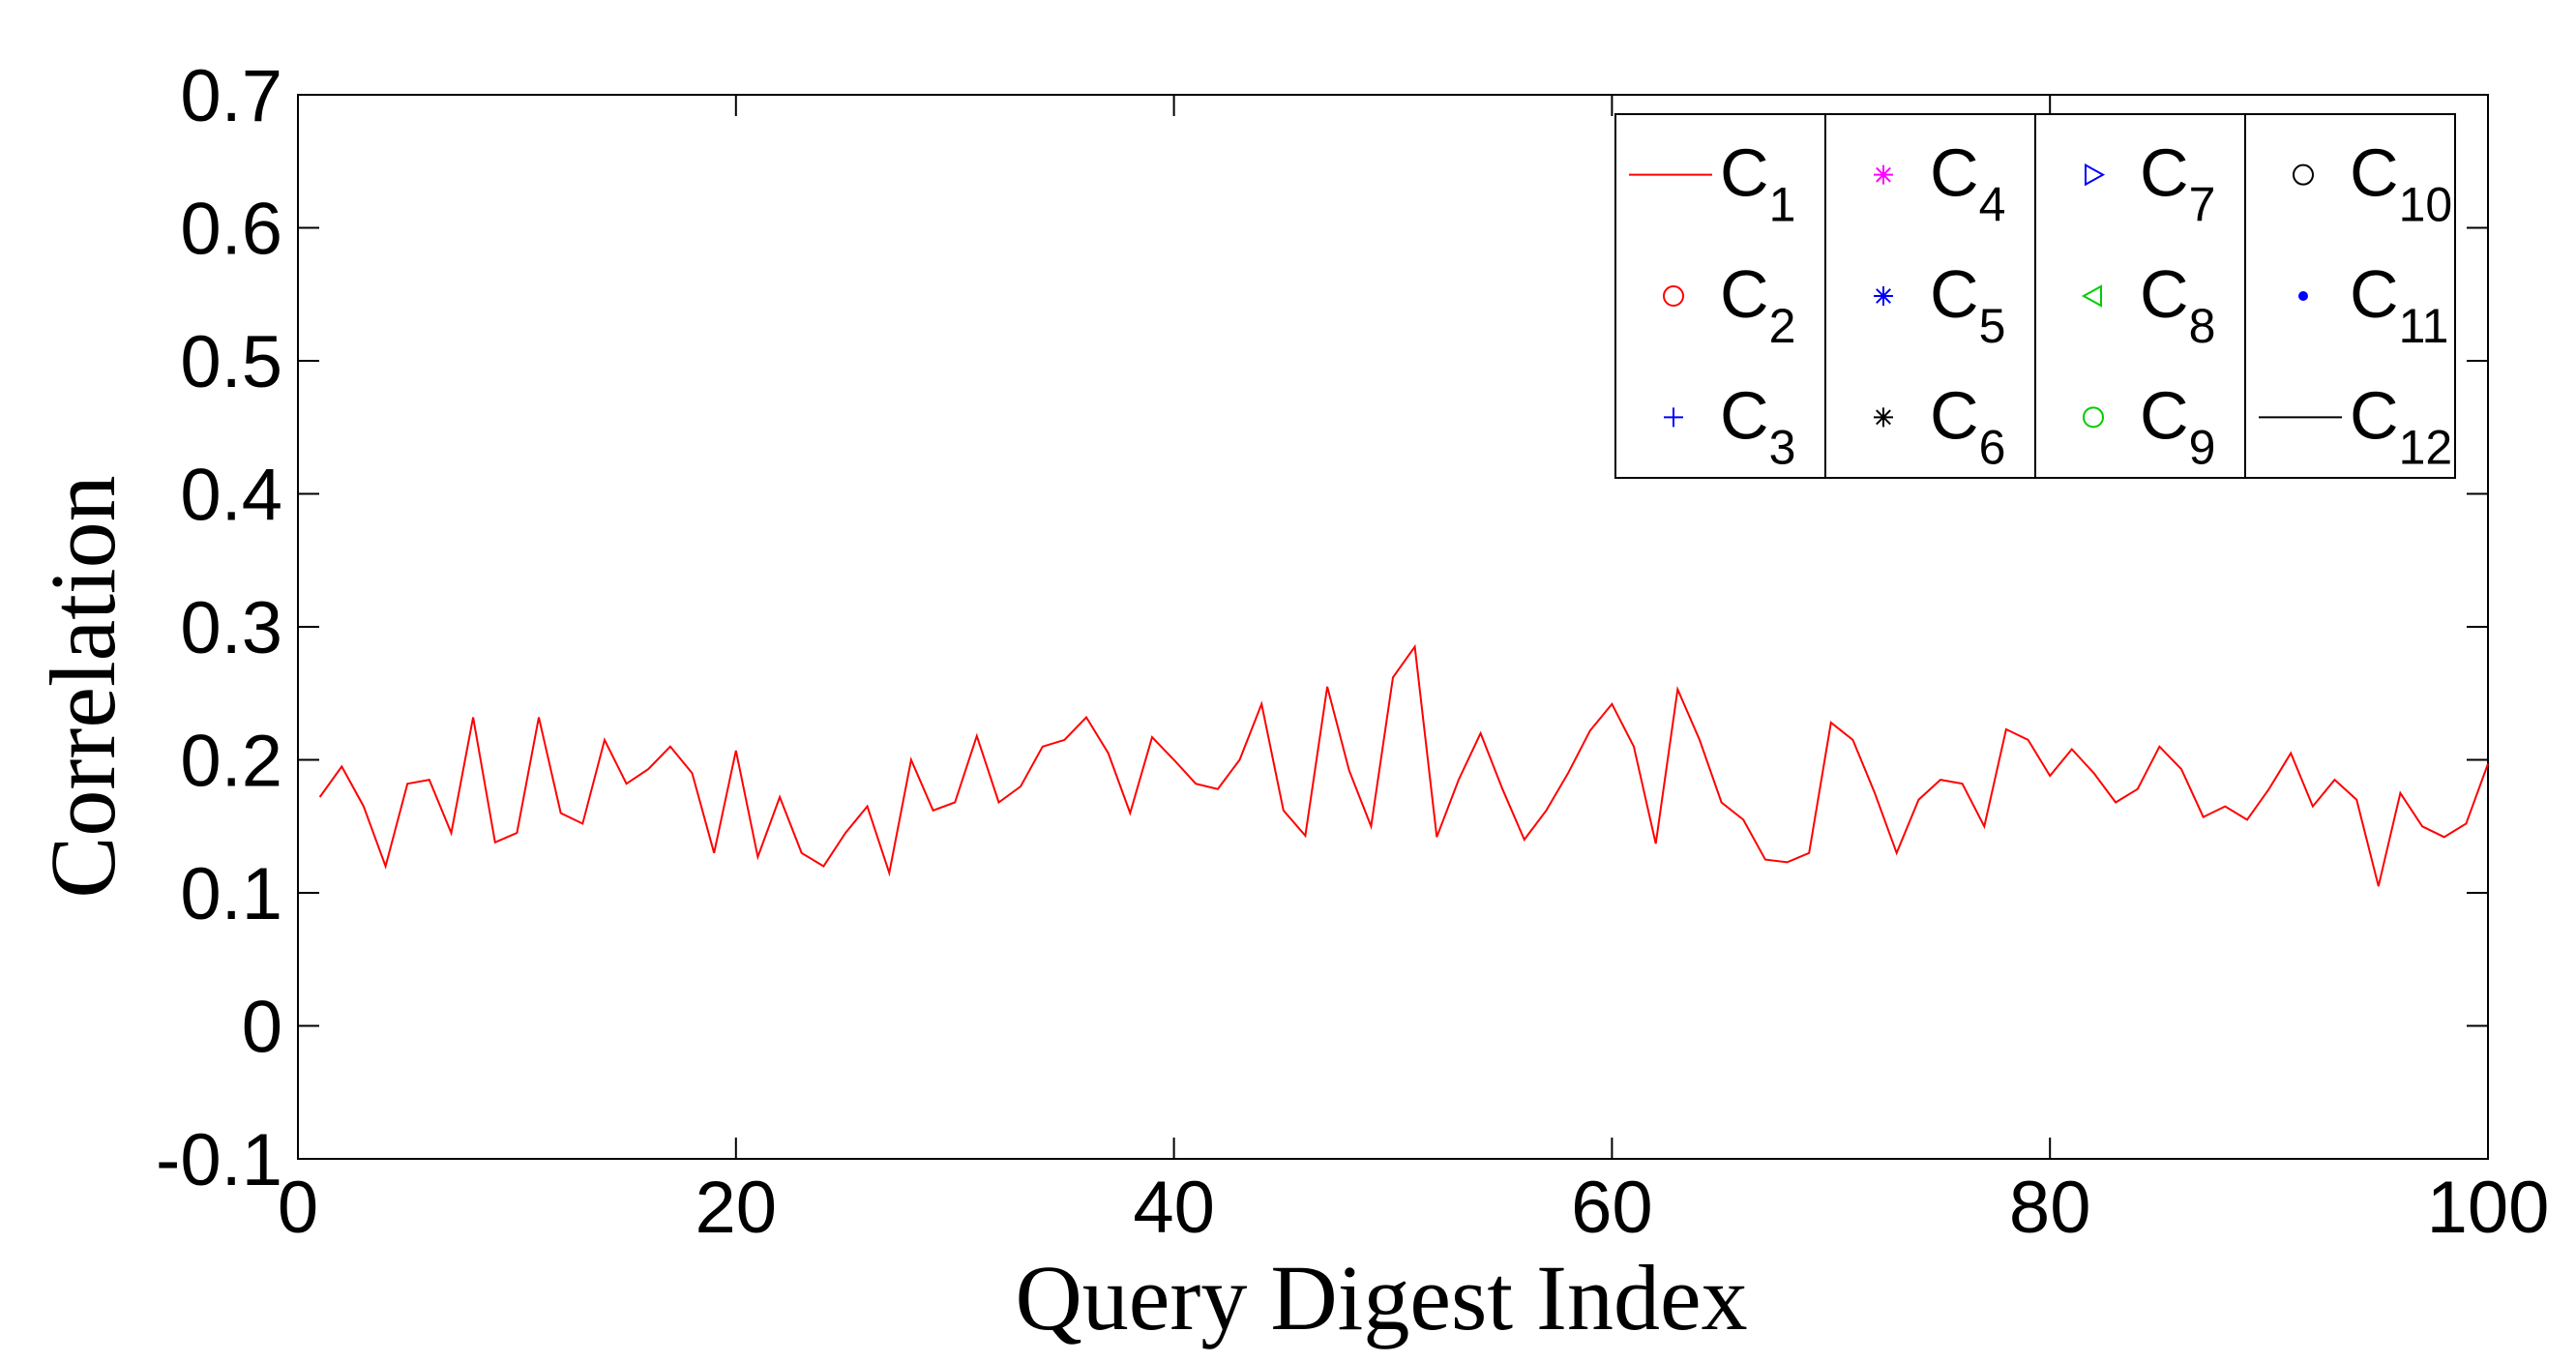  I want to click on legend-label-subscript: 2, so click(1782, 326).